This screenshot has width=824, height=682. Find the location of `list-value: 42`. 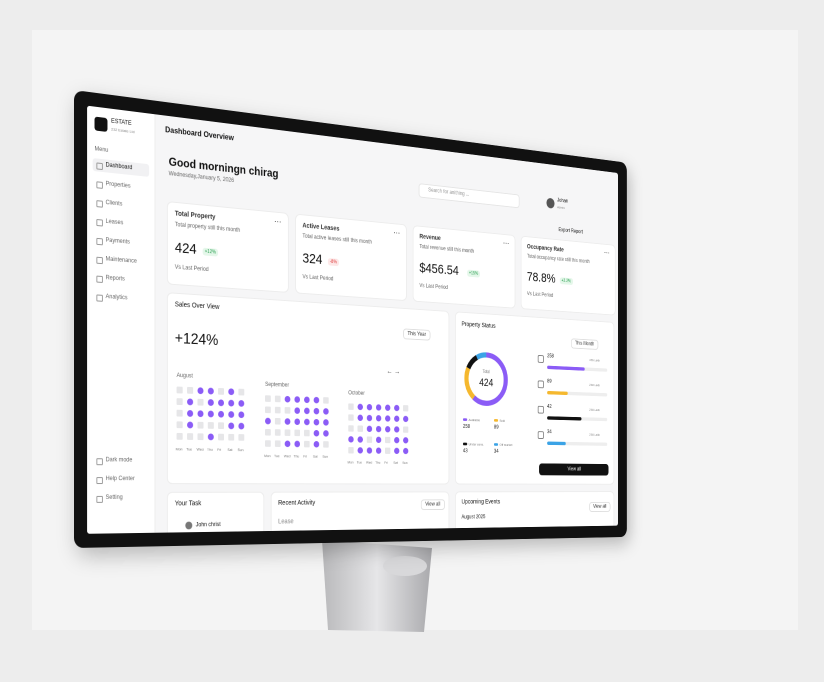

list-value: 42 is located at coordinates (549, 407).